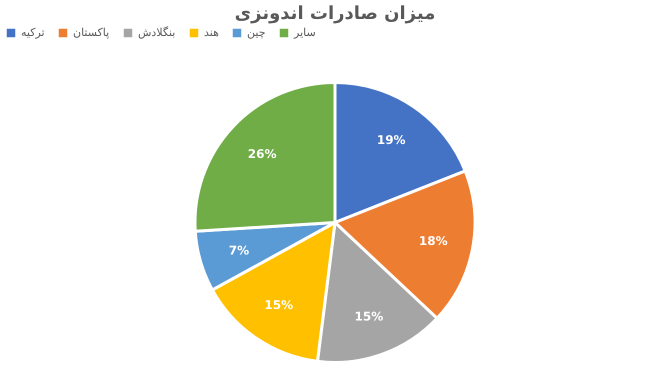 Image resolution: width=670 pixels, height=391 pixels. What do you see at coordinates (33, 32) in the screenshot?
I see `legend-label: ترکیه` at bounding box center [33, 32].